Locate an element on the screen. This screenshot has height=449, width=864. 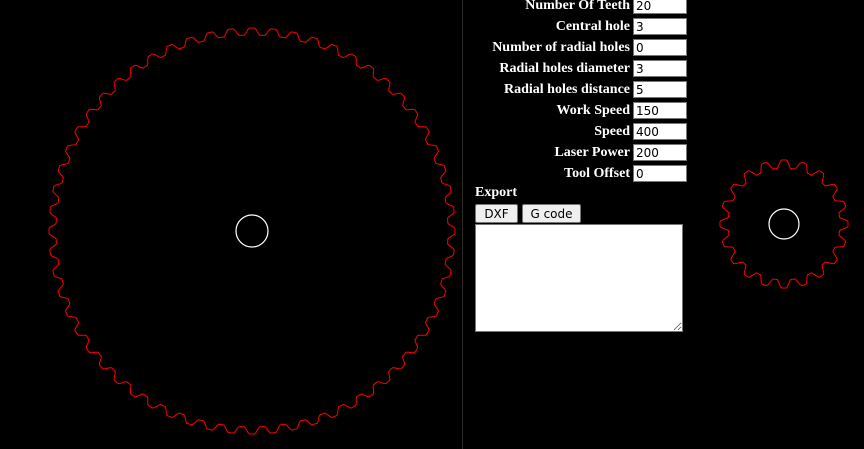
small-gear-central-hole is located at coordinates (784, 224).